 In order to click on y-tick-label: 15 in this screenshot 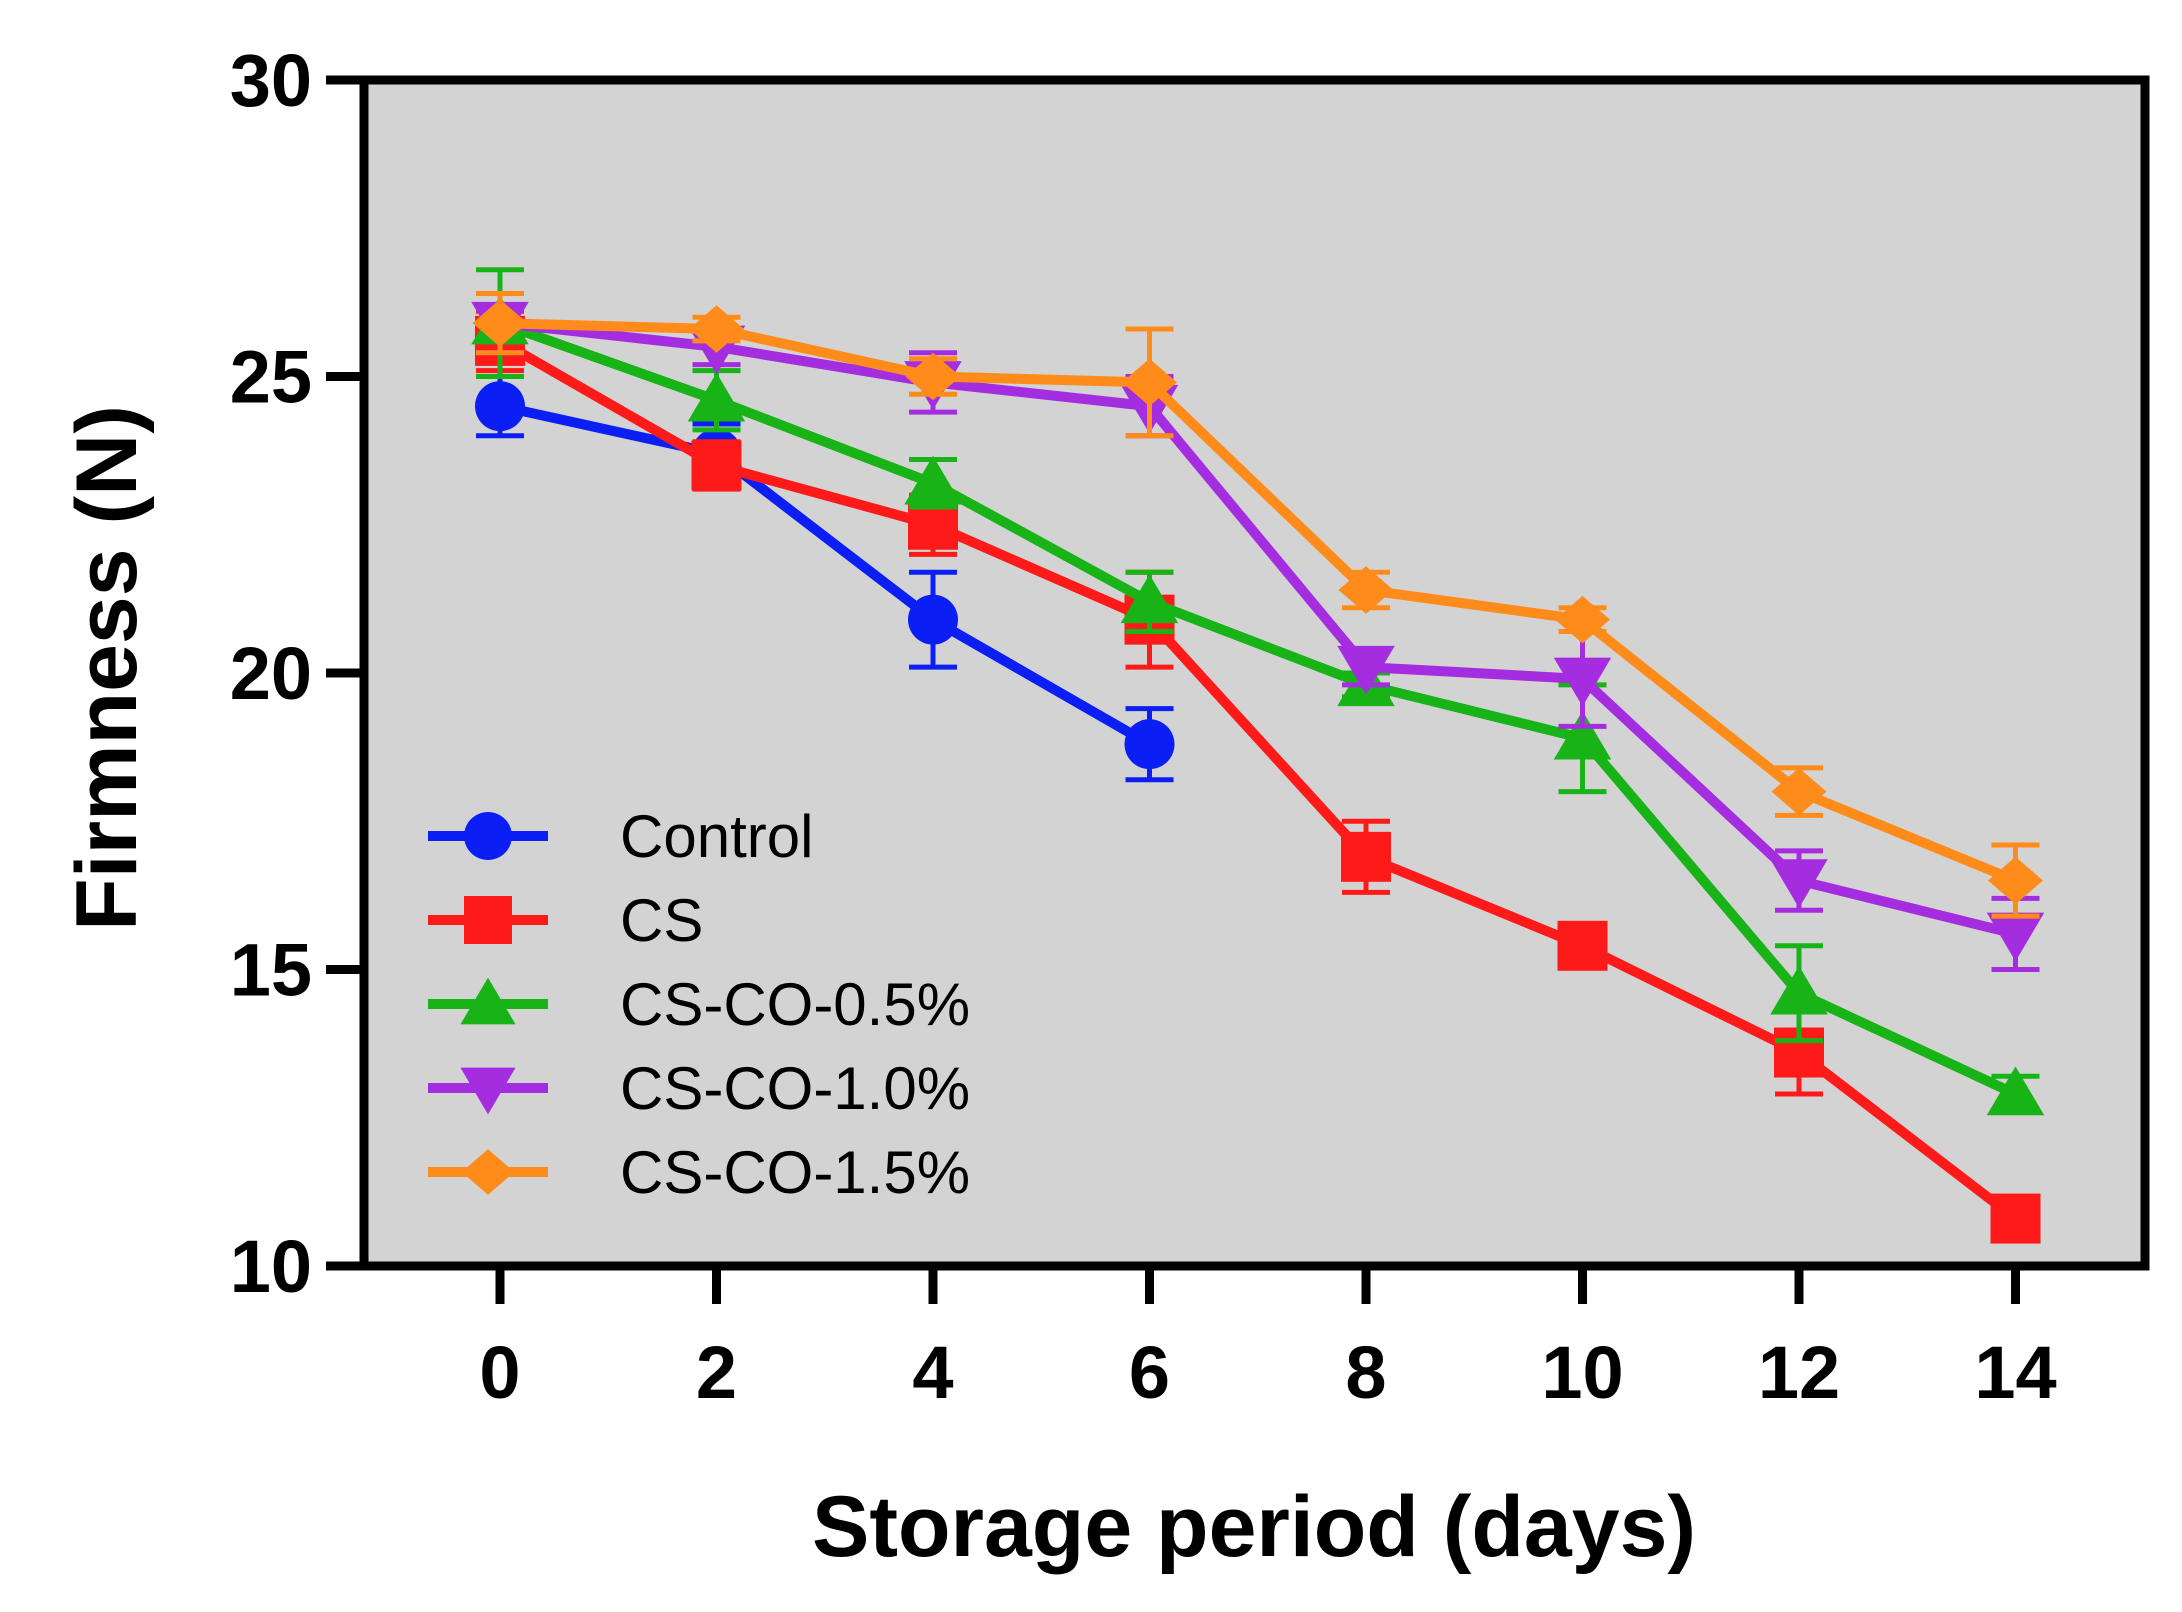, I will do `click(271, 970)`.